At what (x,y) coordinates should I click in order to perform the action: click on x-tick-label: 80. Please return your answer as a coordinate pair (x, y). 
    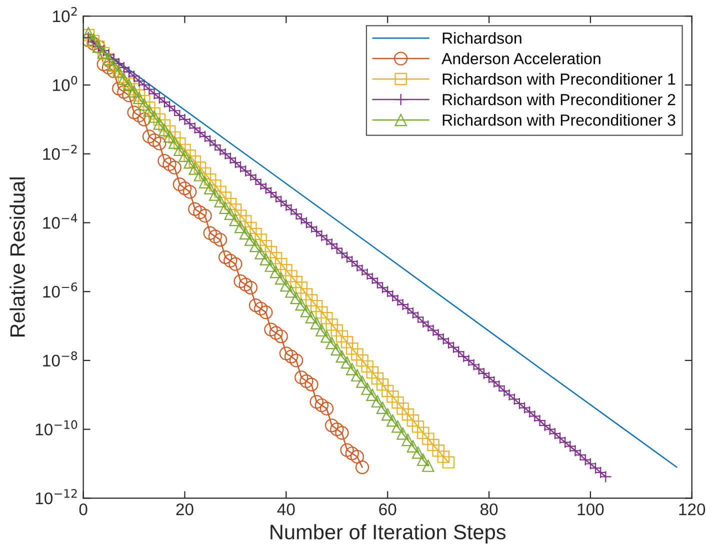
    Looking at the image, I should click on (489, 509).